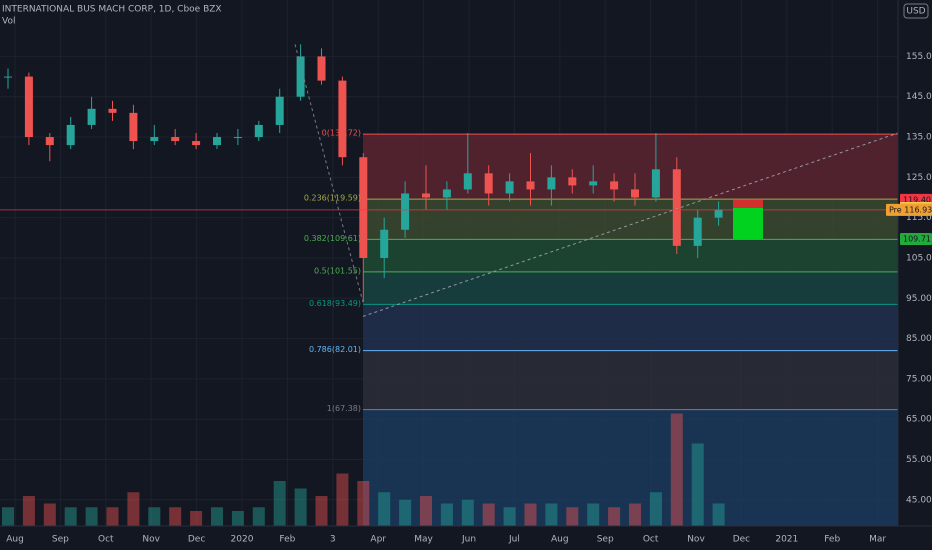 This screenshot has width=932, height=550. I want to click on price-tag-label: Pre 116.93, so click(910, 209).